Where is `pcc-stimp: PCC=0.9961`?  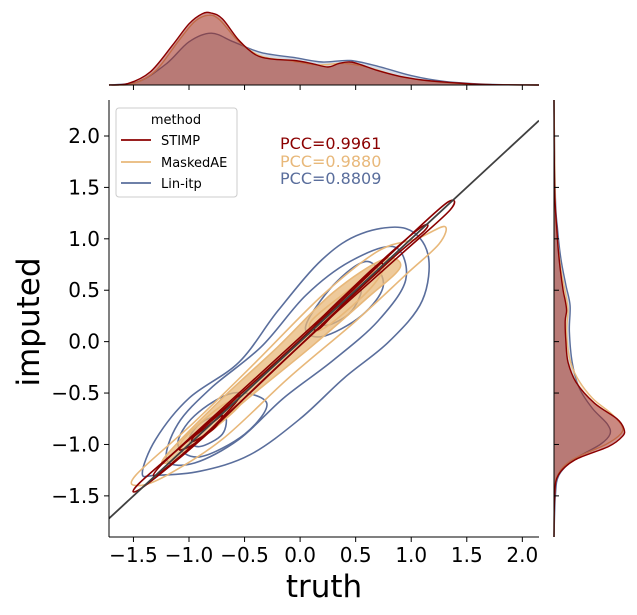
pcc-stimp: PCC=0.9961 is located at coordinates (330, 143).